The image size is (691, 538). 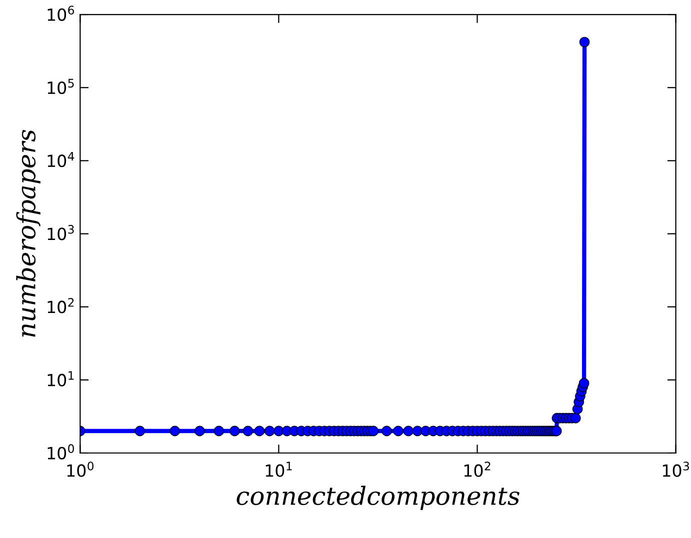 What do you see at coordinates (279, 469) in the screenshot?
I see `x-tick-label: 10$^{1}$` at bounding box center [279, 469].